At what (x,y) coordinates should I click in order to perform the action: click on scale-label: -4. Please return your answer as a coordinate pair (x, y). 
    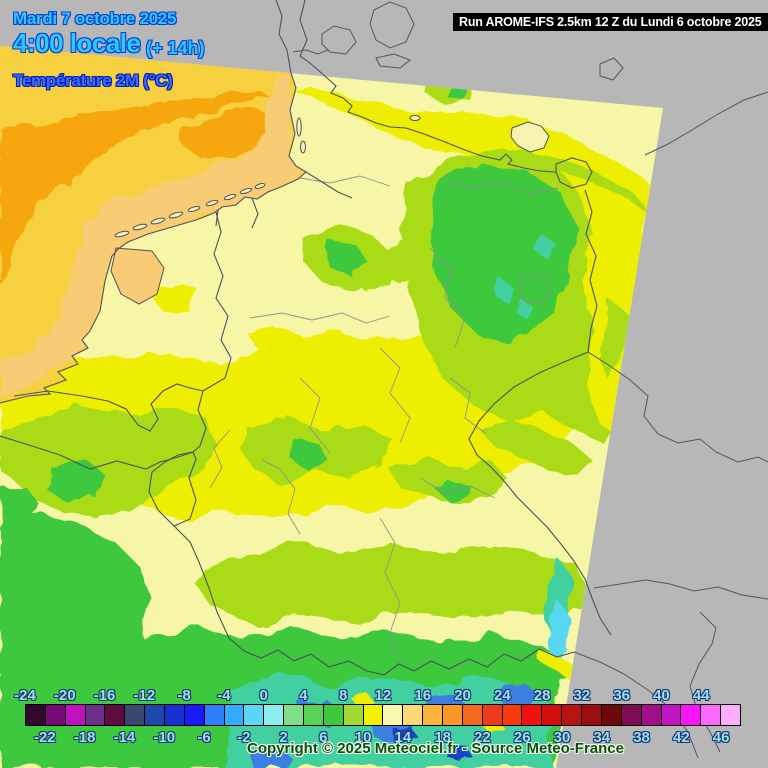
    Looking at the image, I should click on (224, 695).